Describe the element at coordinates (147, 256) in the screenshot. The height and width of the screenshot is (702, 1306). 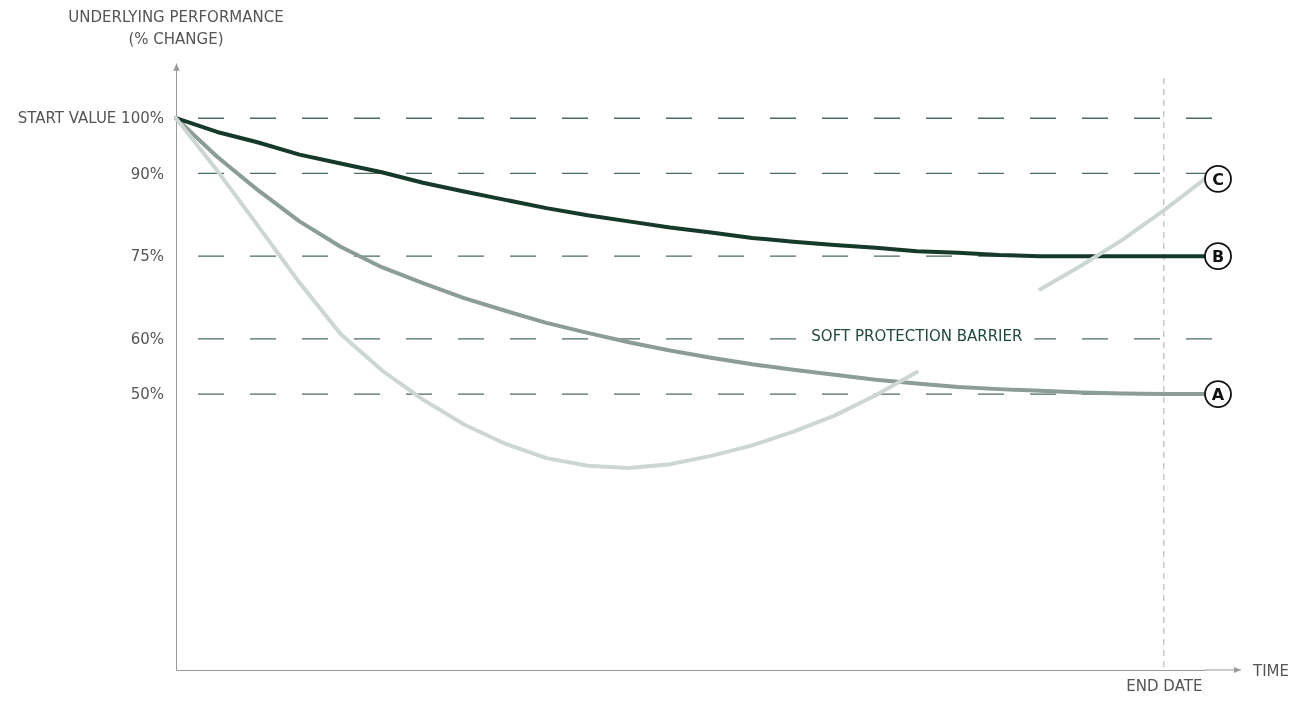
I see `y-tick-label: 75%` at that location.